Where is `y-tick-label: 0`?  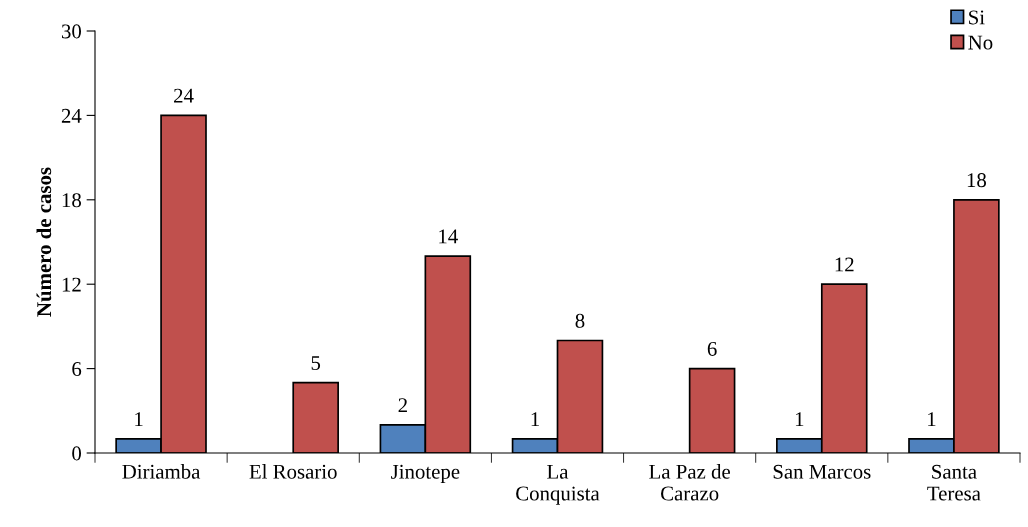 y-tick-label: 0 is located at coordinates (77, 453).